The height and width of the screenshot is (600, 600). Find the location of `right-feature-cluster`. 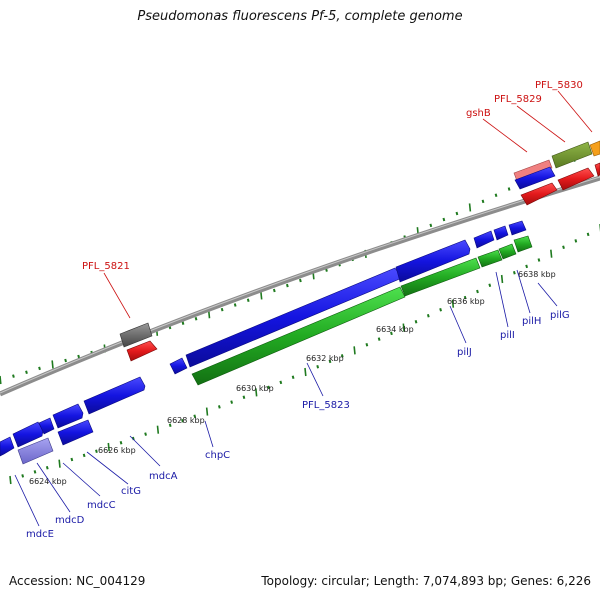

right-feature-cluster is located at coordinates (556, 173).